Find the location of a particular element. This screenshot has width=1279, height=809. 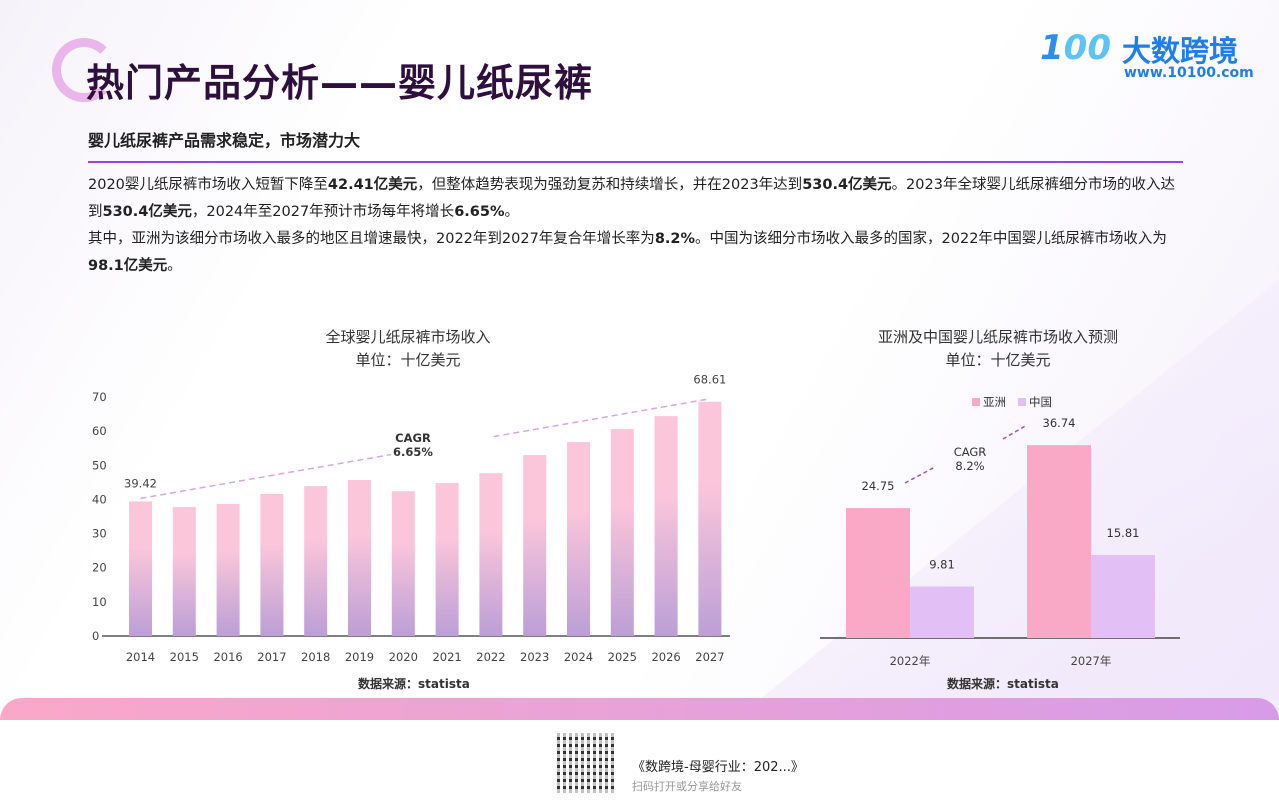

cagr-value: 6.65% is located at coordinates (413, 452).